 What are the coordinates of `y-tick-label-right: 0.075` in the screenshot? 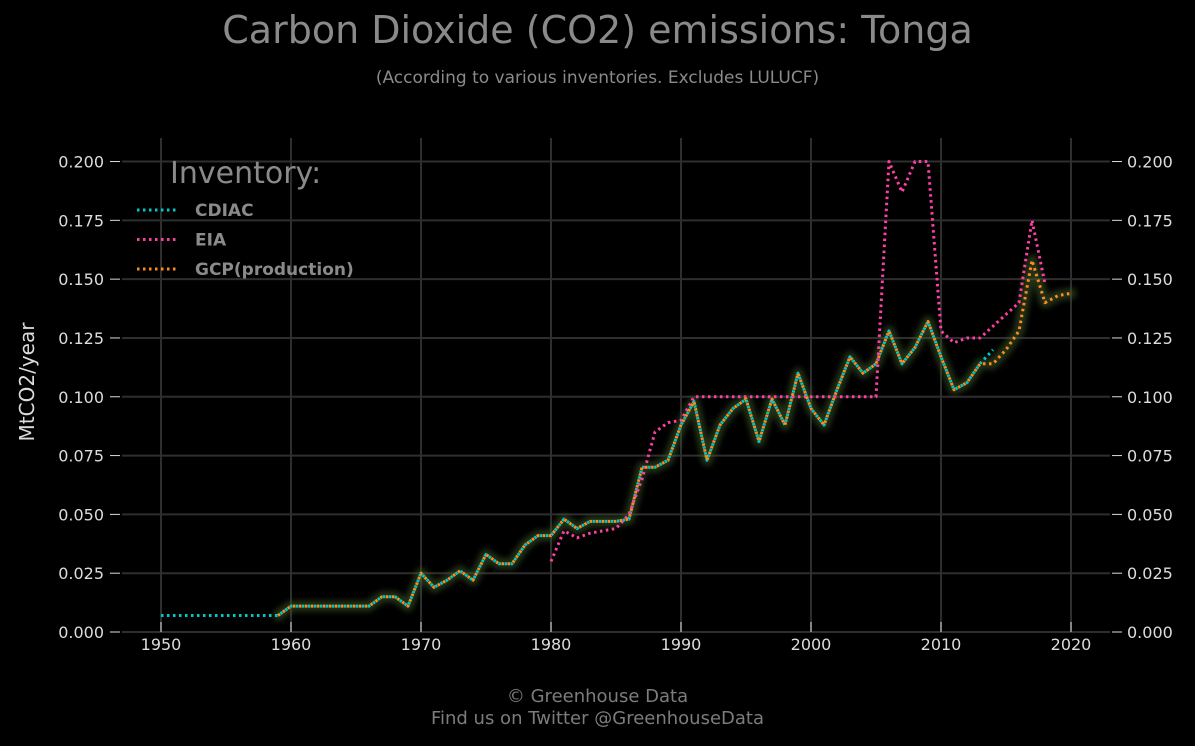 It's located at (1150, 456).